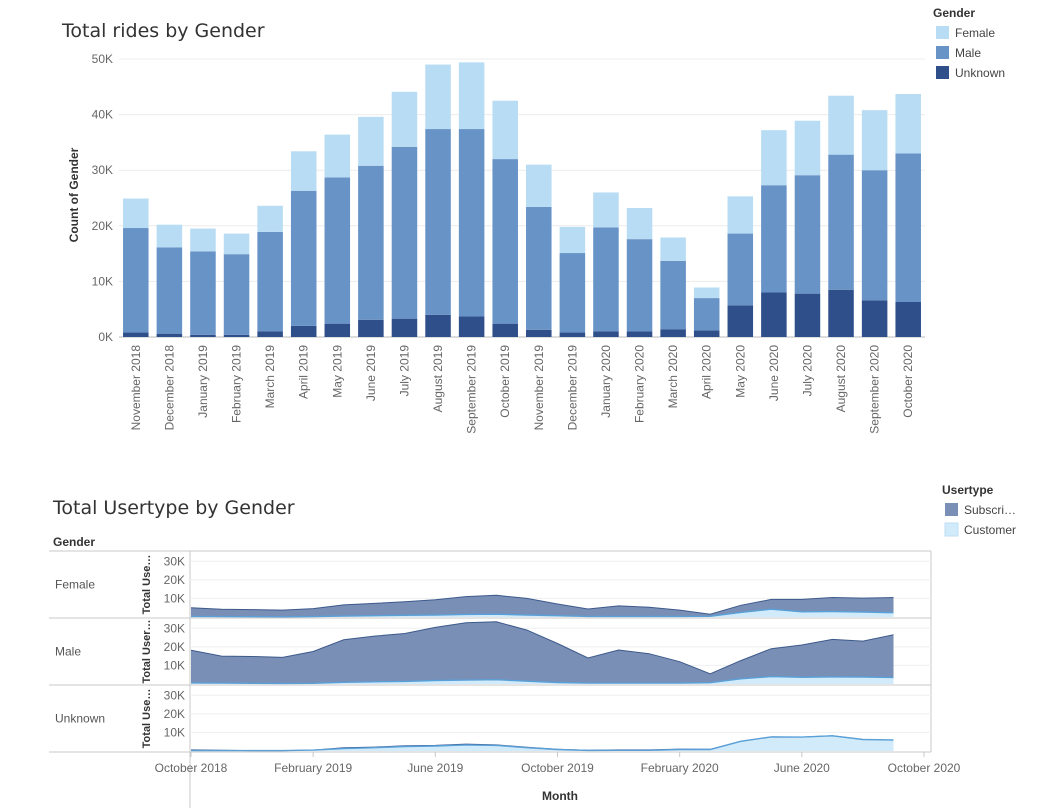  I want to click on bar-female-november-2019, so click(539, 185).